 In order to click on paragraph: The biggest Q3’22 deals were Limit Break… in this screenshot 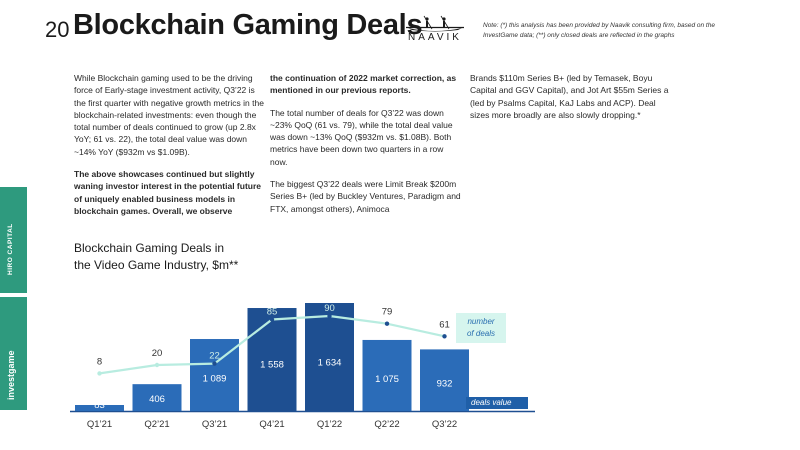, I will do `click(365, 196)`.